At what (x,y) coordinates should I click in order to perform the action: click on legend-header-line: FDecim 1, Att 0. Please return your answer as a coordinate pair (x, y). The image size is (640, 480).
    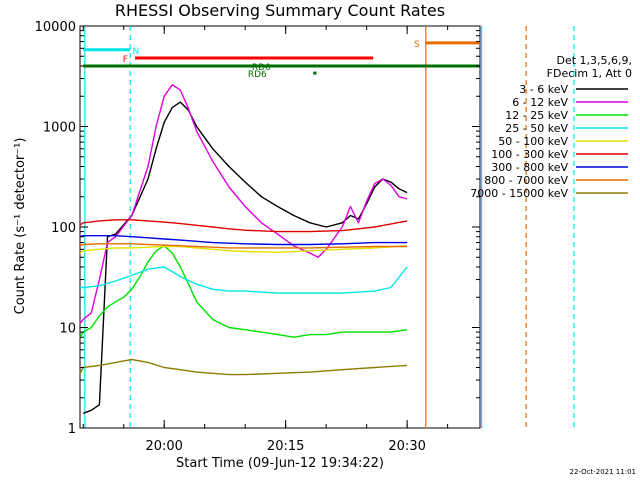
    Looking at the image, I should click on (589, 73).